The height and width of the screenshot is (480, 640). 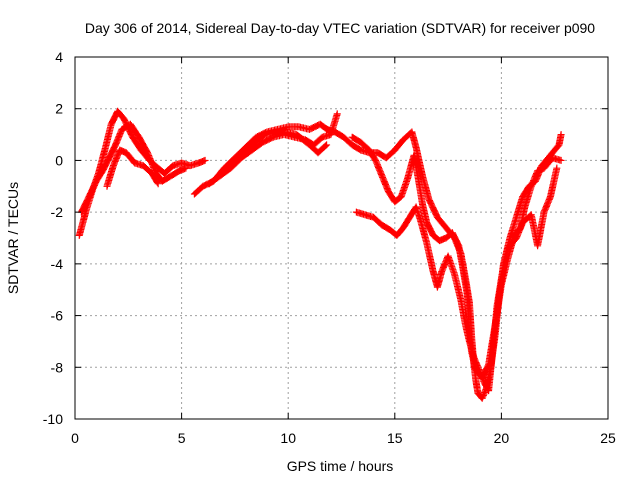 I want to click on x-tick-label: 10, so click(x=288, y=438).